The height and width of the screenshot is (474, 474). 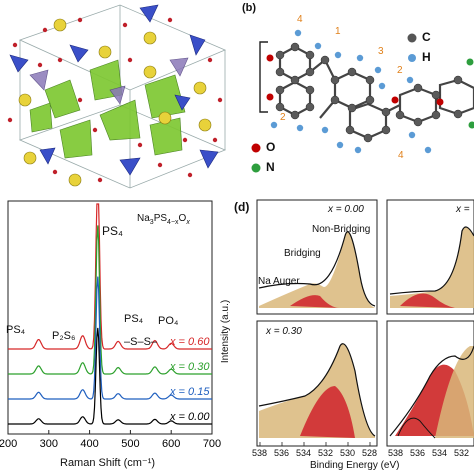 I want to click on xps-subplot-000-x-value: x = 0.00, so click(x=346, y=209).